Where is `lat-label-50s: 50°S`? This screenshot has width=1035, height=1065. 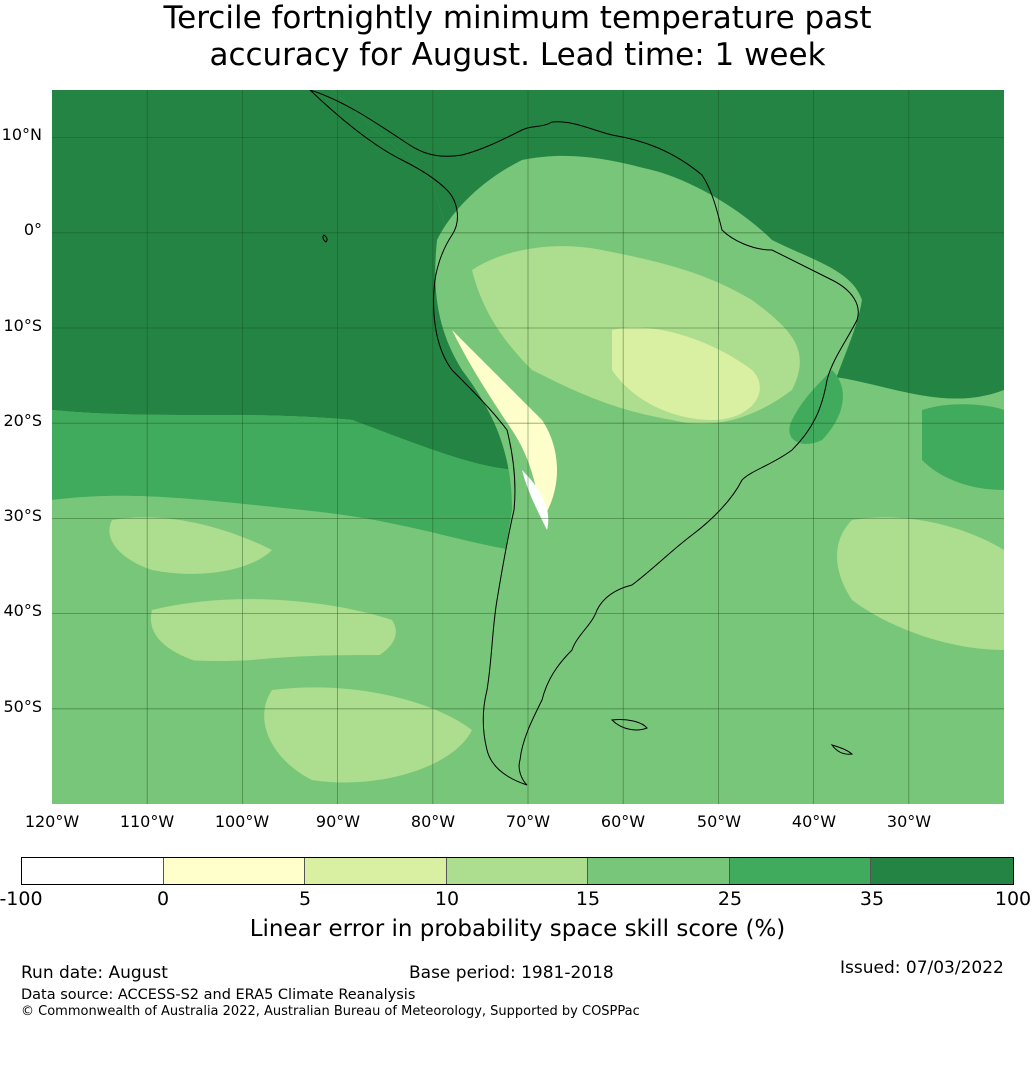 lat-label-50s: 50°S is located at coordinates (22, 706).